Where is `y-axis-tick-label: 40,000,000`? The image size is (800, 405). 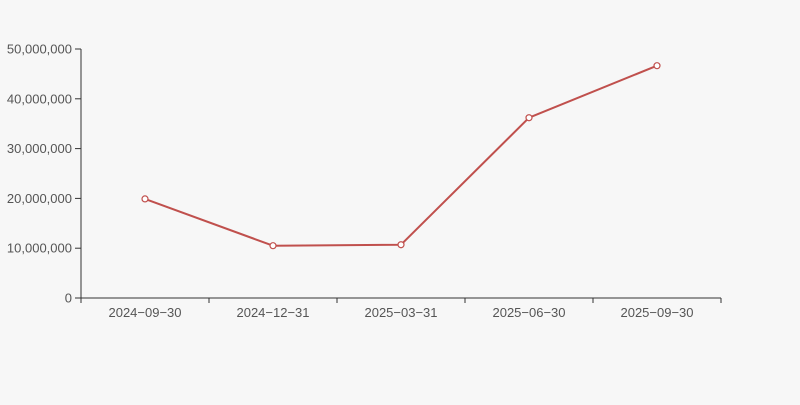 y-axis-tick-label: 40,000,000 is located at coordinates (39, 98).